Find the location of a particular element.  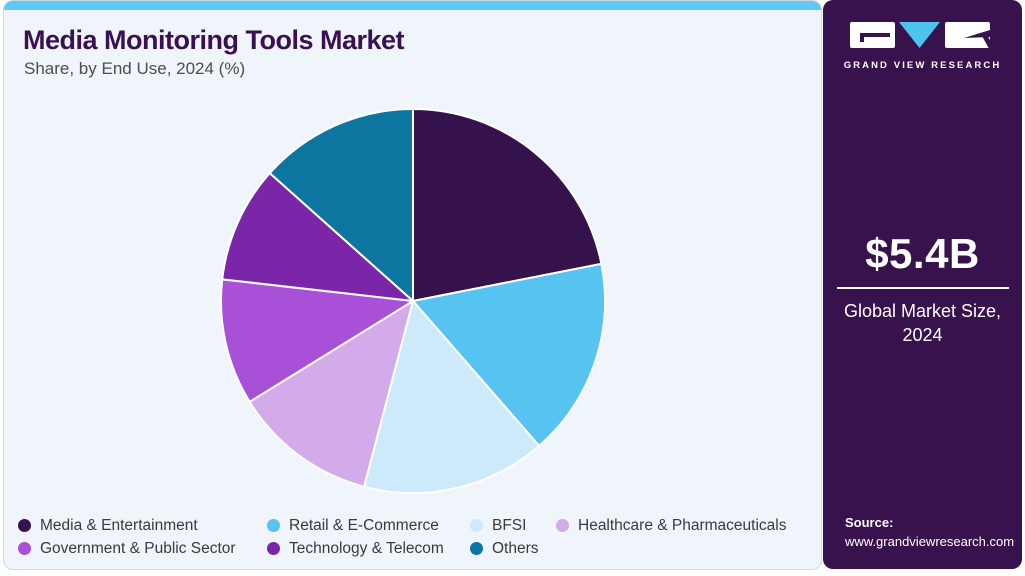

legend-item-government-public: Government & Public Sector is located at coordinates (127, 548).